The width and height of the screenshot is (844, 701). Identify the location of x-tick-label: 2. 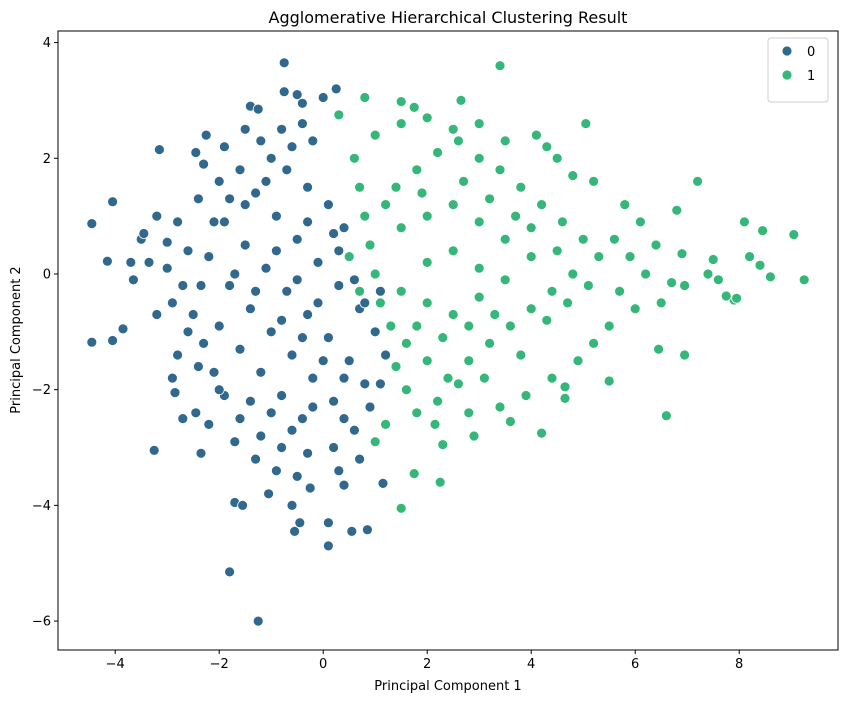
(427, 664).